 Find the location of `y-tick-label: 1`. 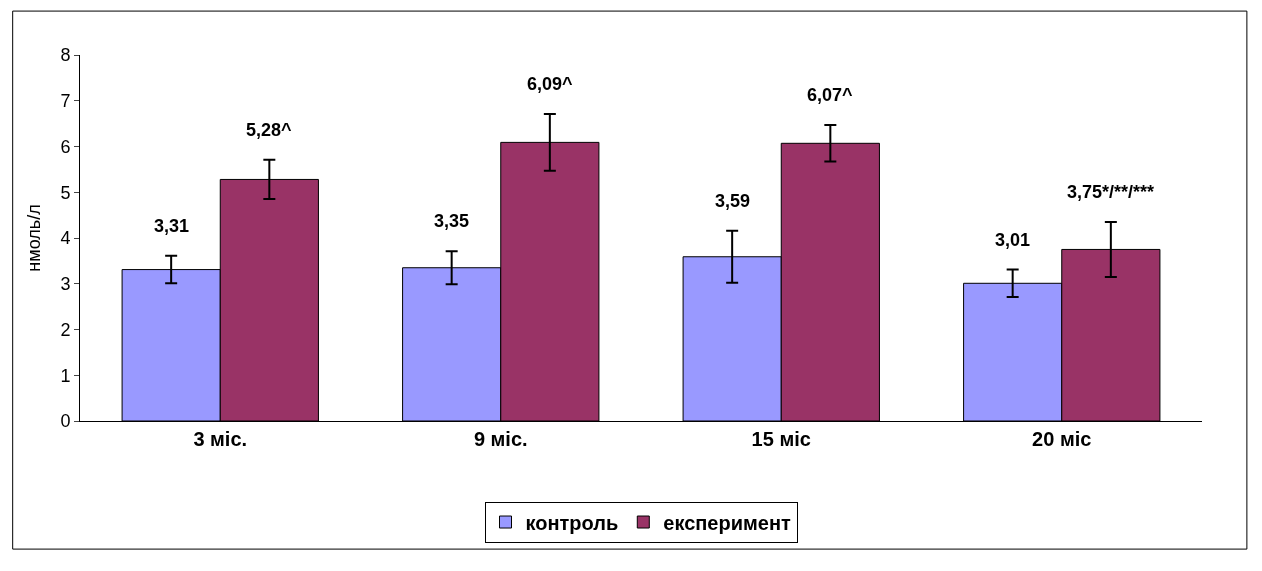

y-tick-label: 1 is located at coordinates (65, 375).